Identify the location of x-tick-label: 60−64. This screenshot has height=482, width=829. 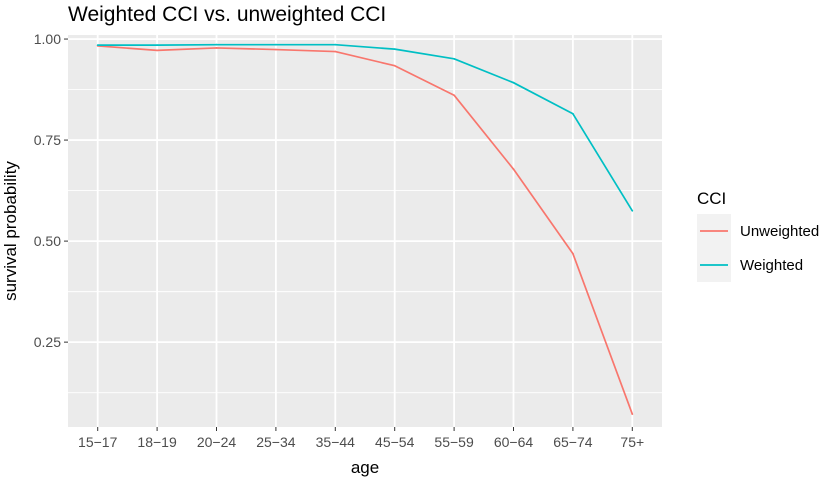
(514, 442).